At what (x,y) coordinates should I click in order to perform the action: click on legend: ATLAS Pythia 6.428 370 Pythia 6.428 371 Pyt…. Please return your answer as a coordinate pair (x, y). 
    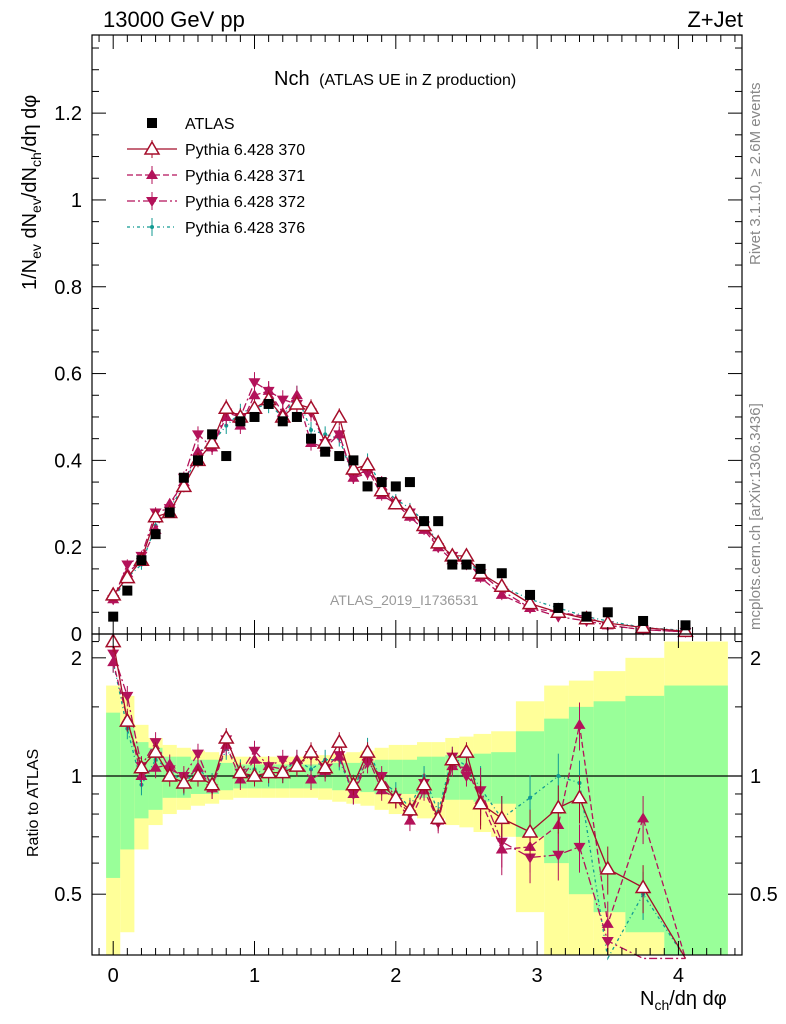
    Looking at the image, I should click on (216, 176).